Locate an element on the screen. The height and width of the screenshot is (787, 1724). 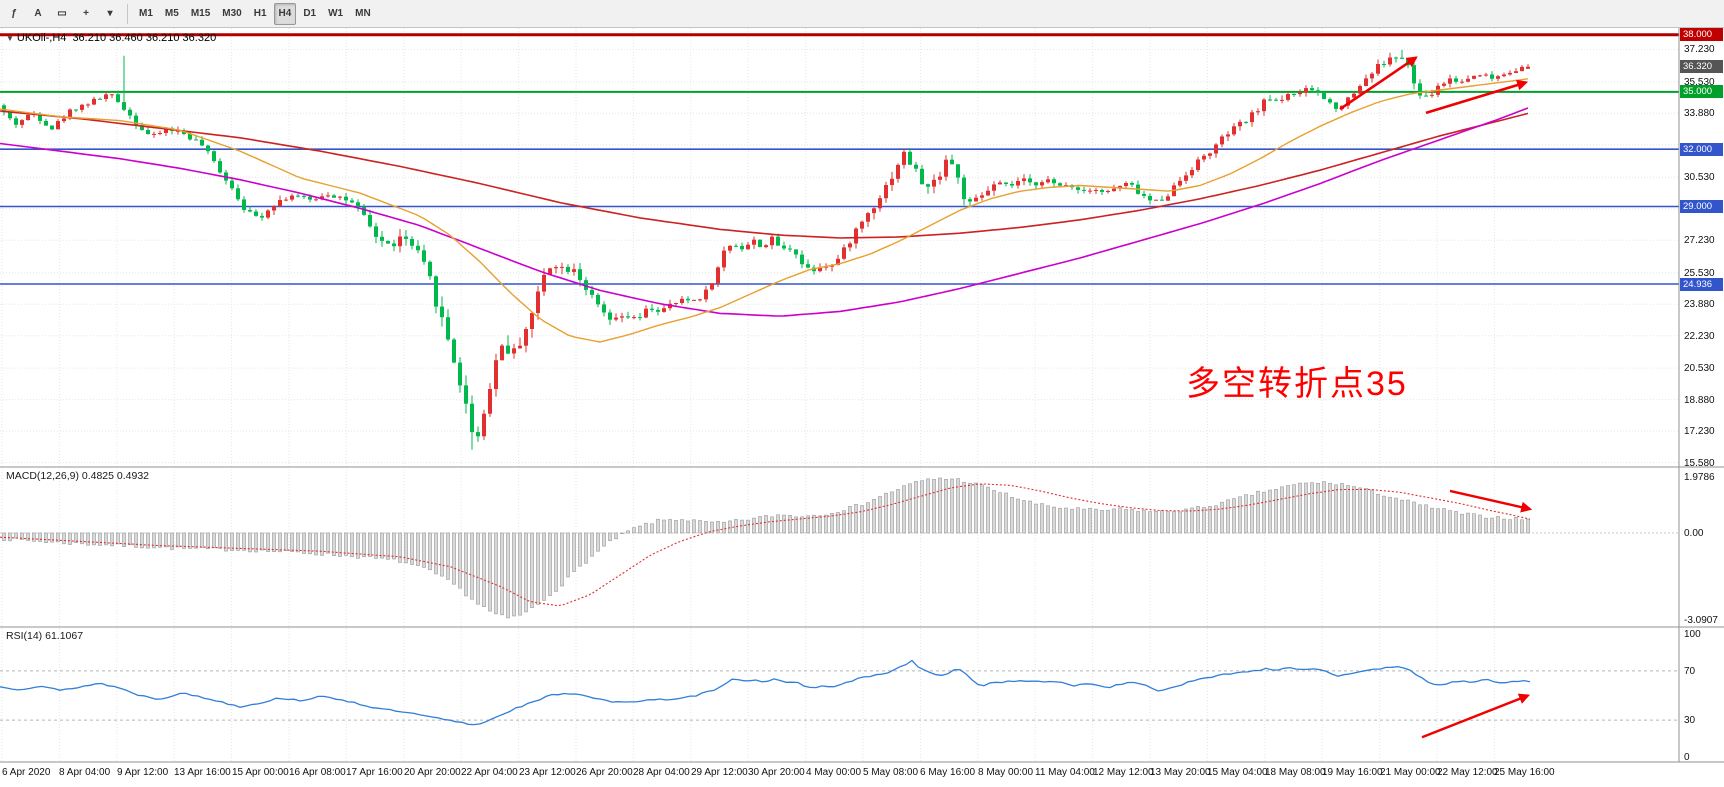
timeframe-buttons: M1 M5 M15 M30 H1 H4 D1 W1 MN is located at coordinates (255, 13).